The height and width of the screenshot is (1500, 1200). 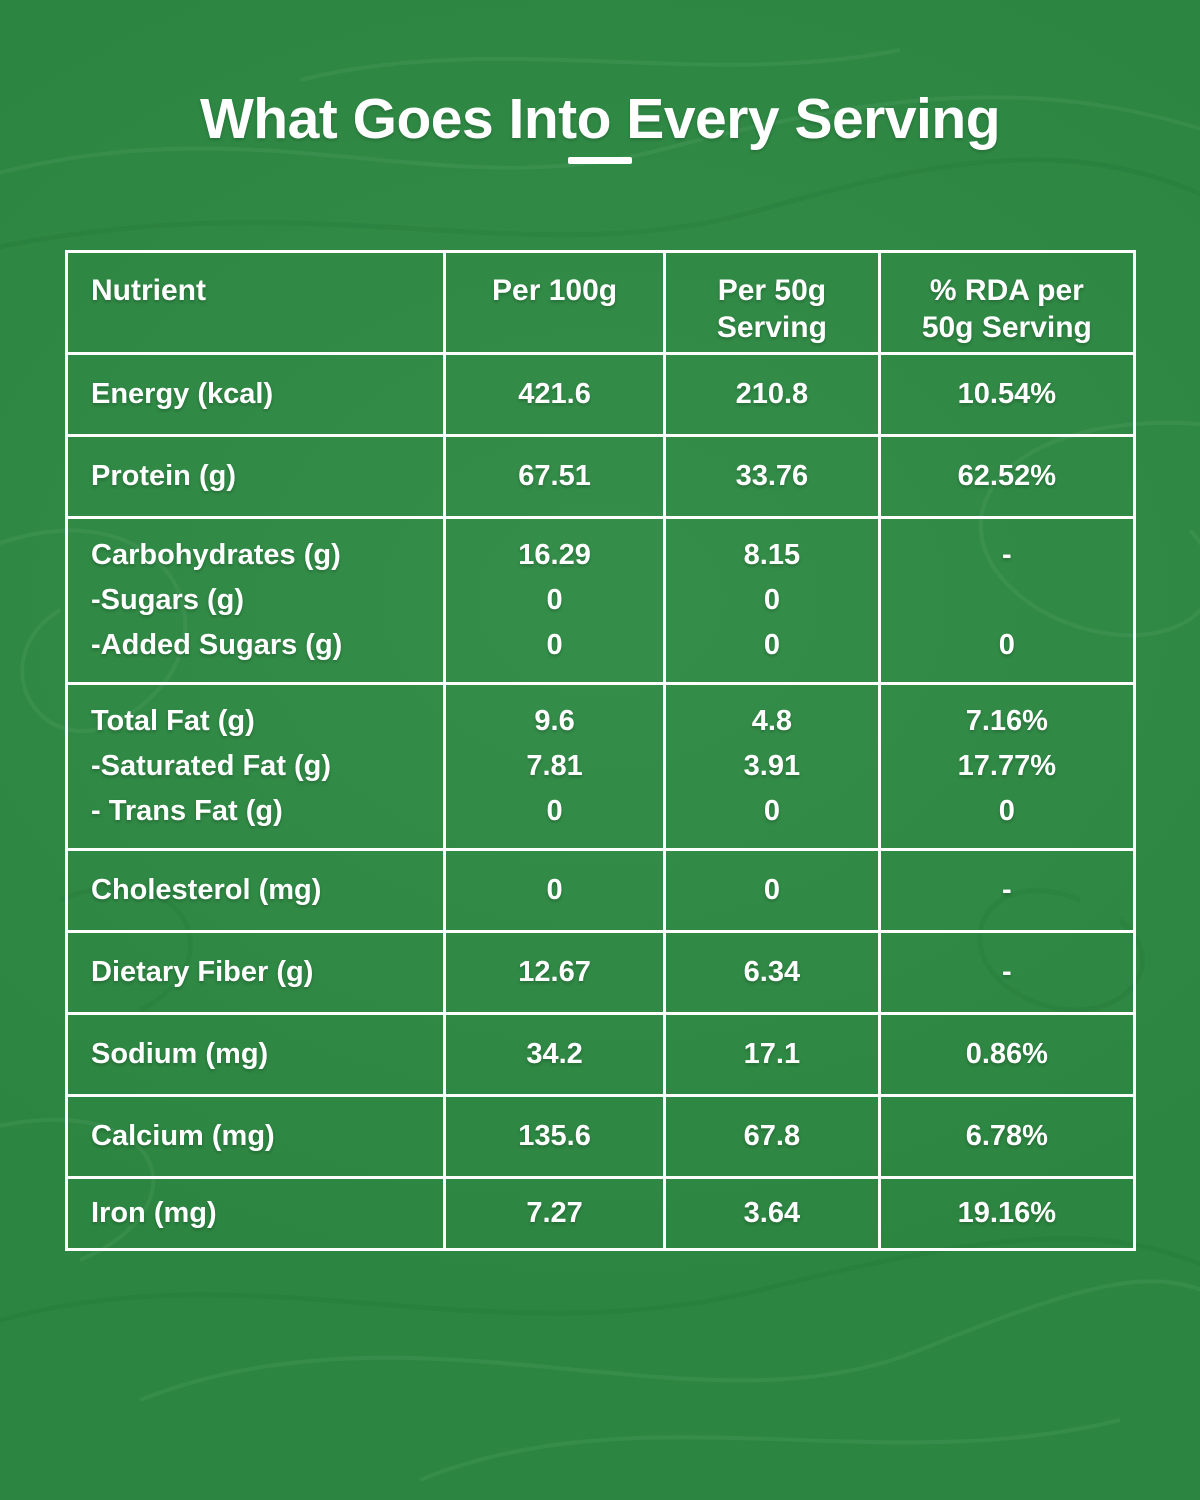 I want to click on nutrient-cell: Dietary Fiber (g), so click(x=255, y=972).